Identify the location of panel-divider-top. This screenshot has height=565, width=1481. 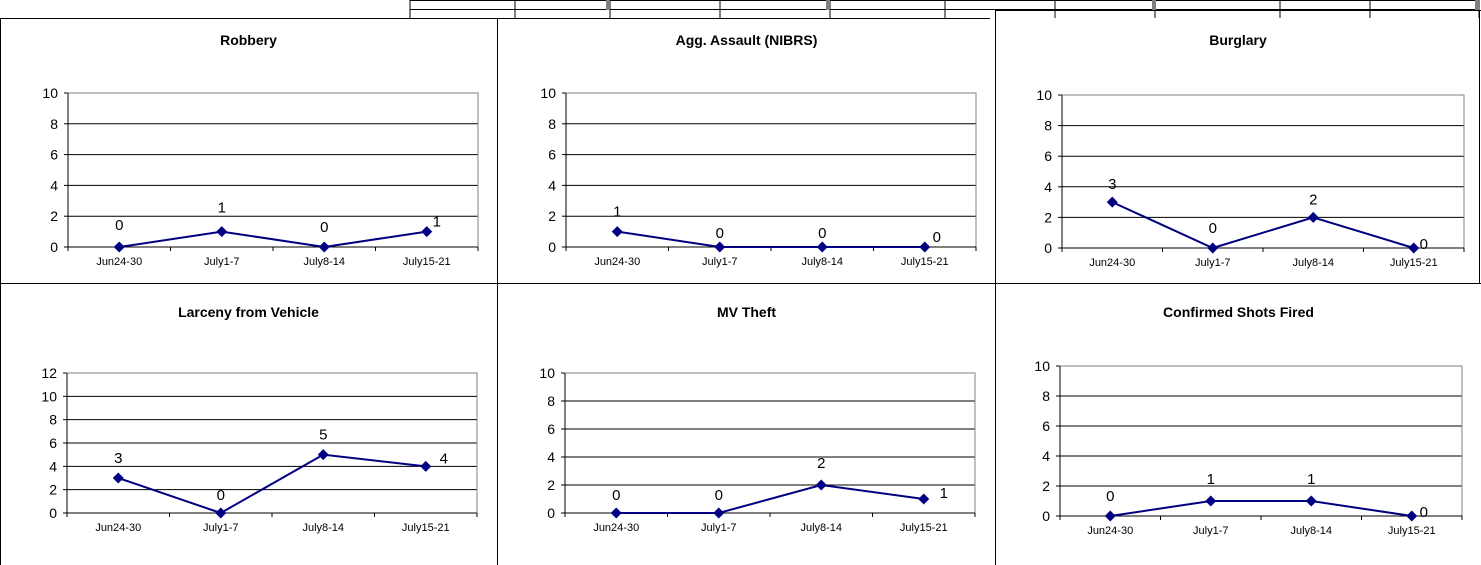
(495, 18).